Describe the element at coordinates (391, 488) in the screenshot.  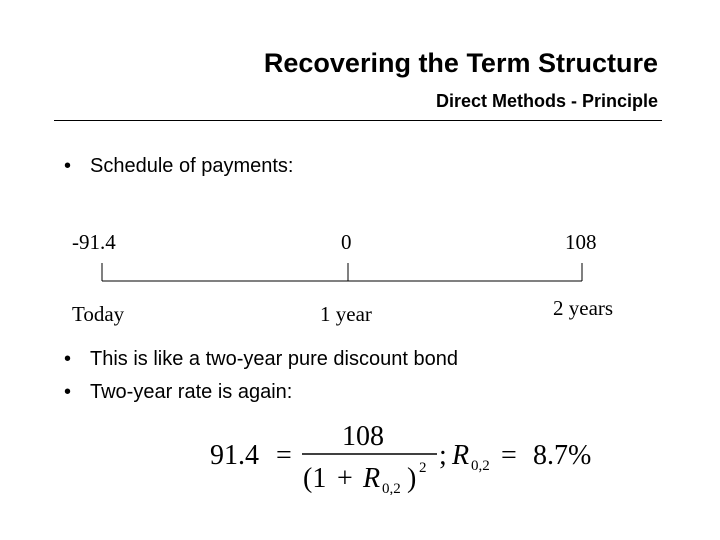
I see `denominator-subscript: 0,2` at that location.